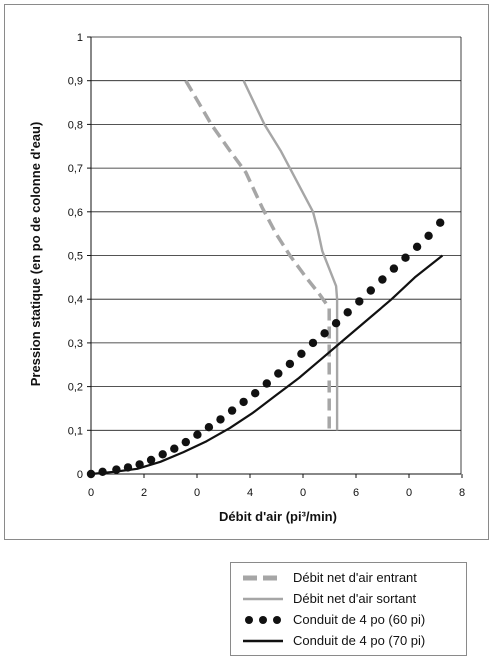 This screenshot has height=660, width=500. I want to click on y-tick-label: 0, so click(80, 475).